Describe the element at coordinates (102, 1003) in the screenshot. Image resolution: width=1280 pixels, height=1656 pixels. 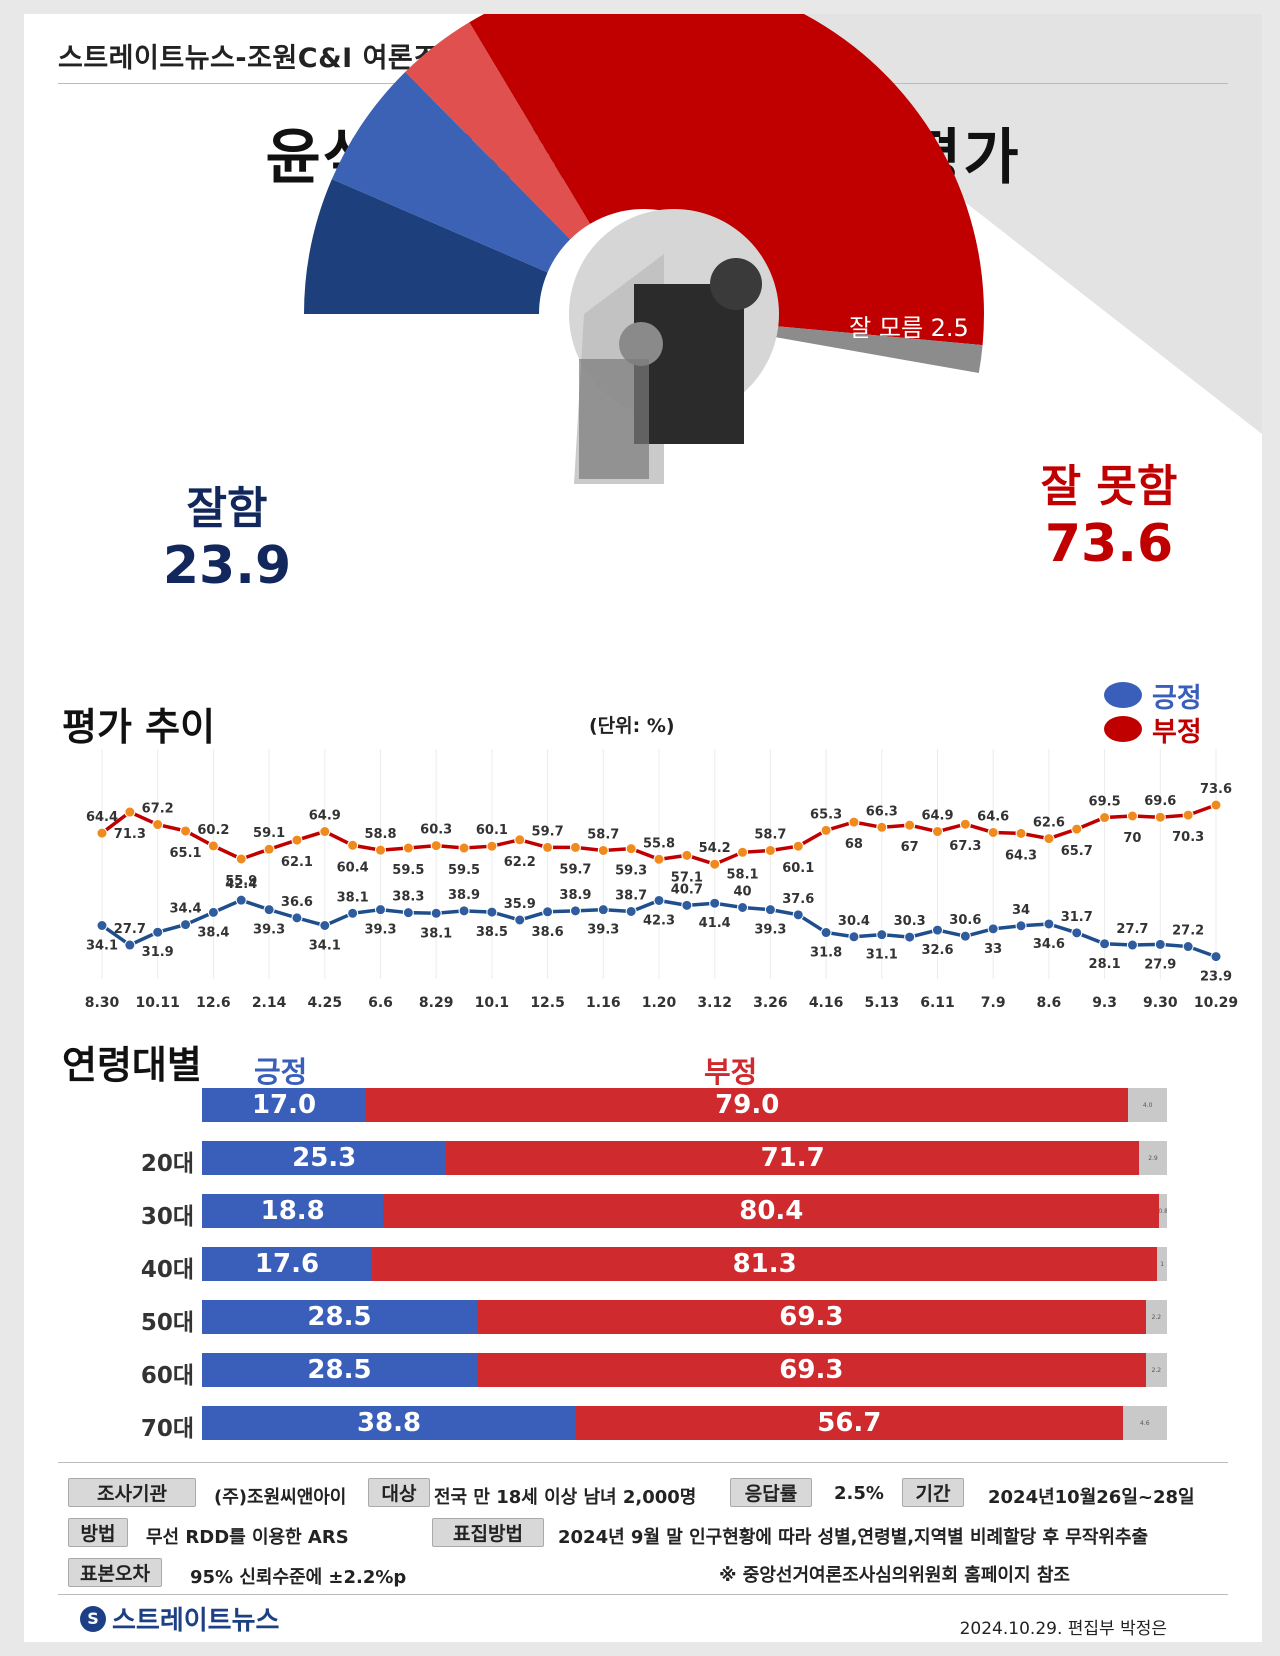
I see `trend-x-tick: 8.30` at that location.